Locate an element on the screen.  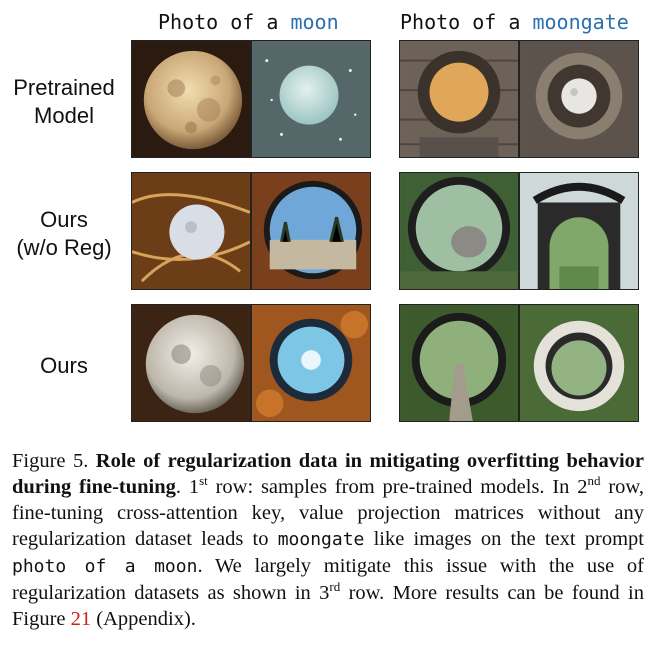
row-label-pretrained: Pretrained Model is located at coordinates (64, 102).